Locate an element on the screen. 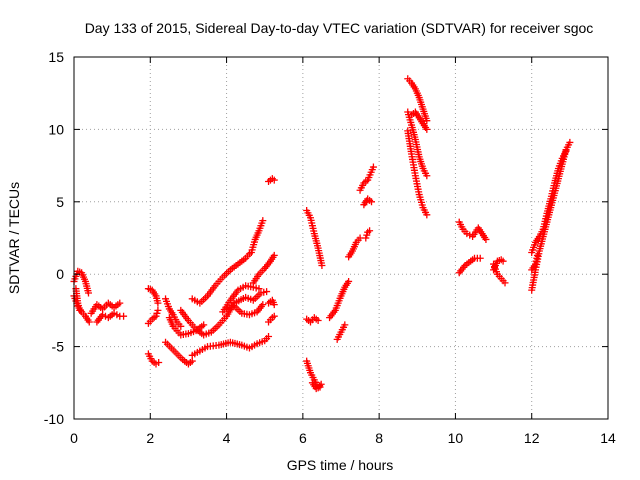  x-tick-label: 10 is located at coordinates (456, 438).